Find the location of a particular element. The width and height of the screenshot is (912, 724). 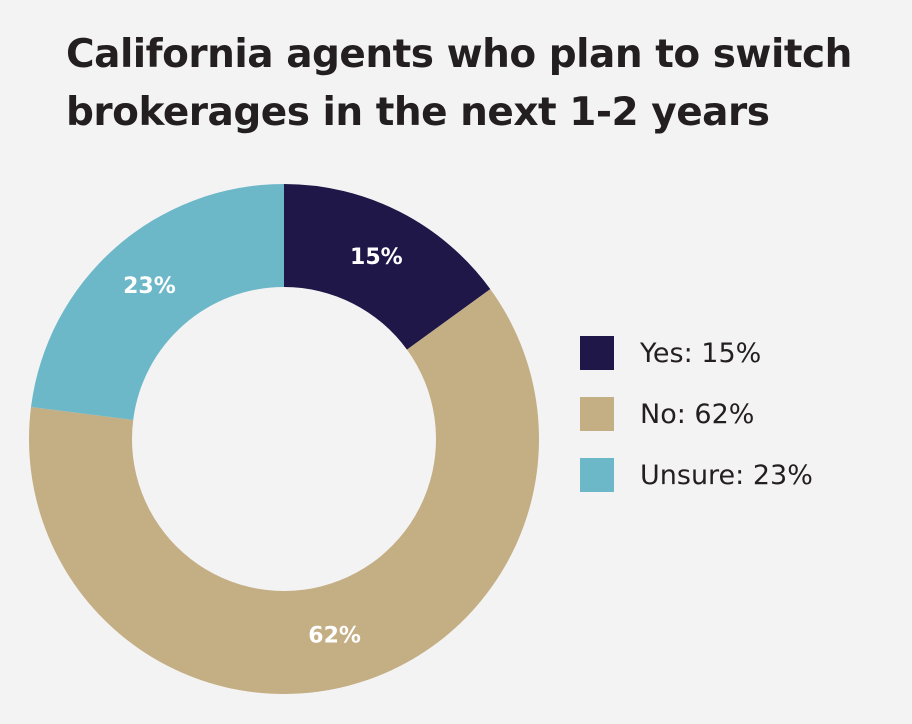

legend-swatch-no is located at coordinates (597, 414).